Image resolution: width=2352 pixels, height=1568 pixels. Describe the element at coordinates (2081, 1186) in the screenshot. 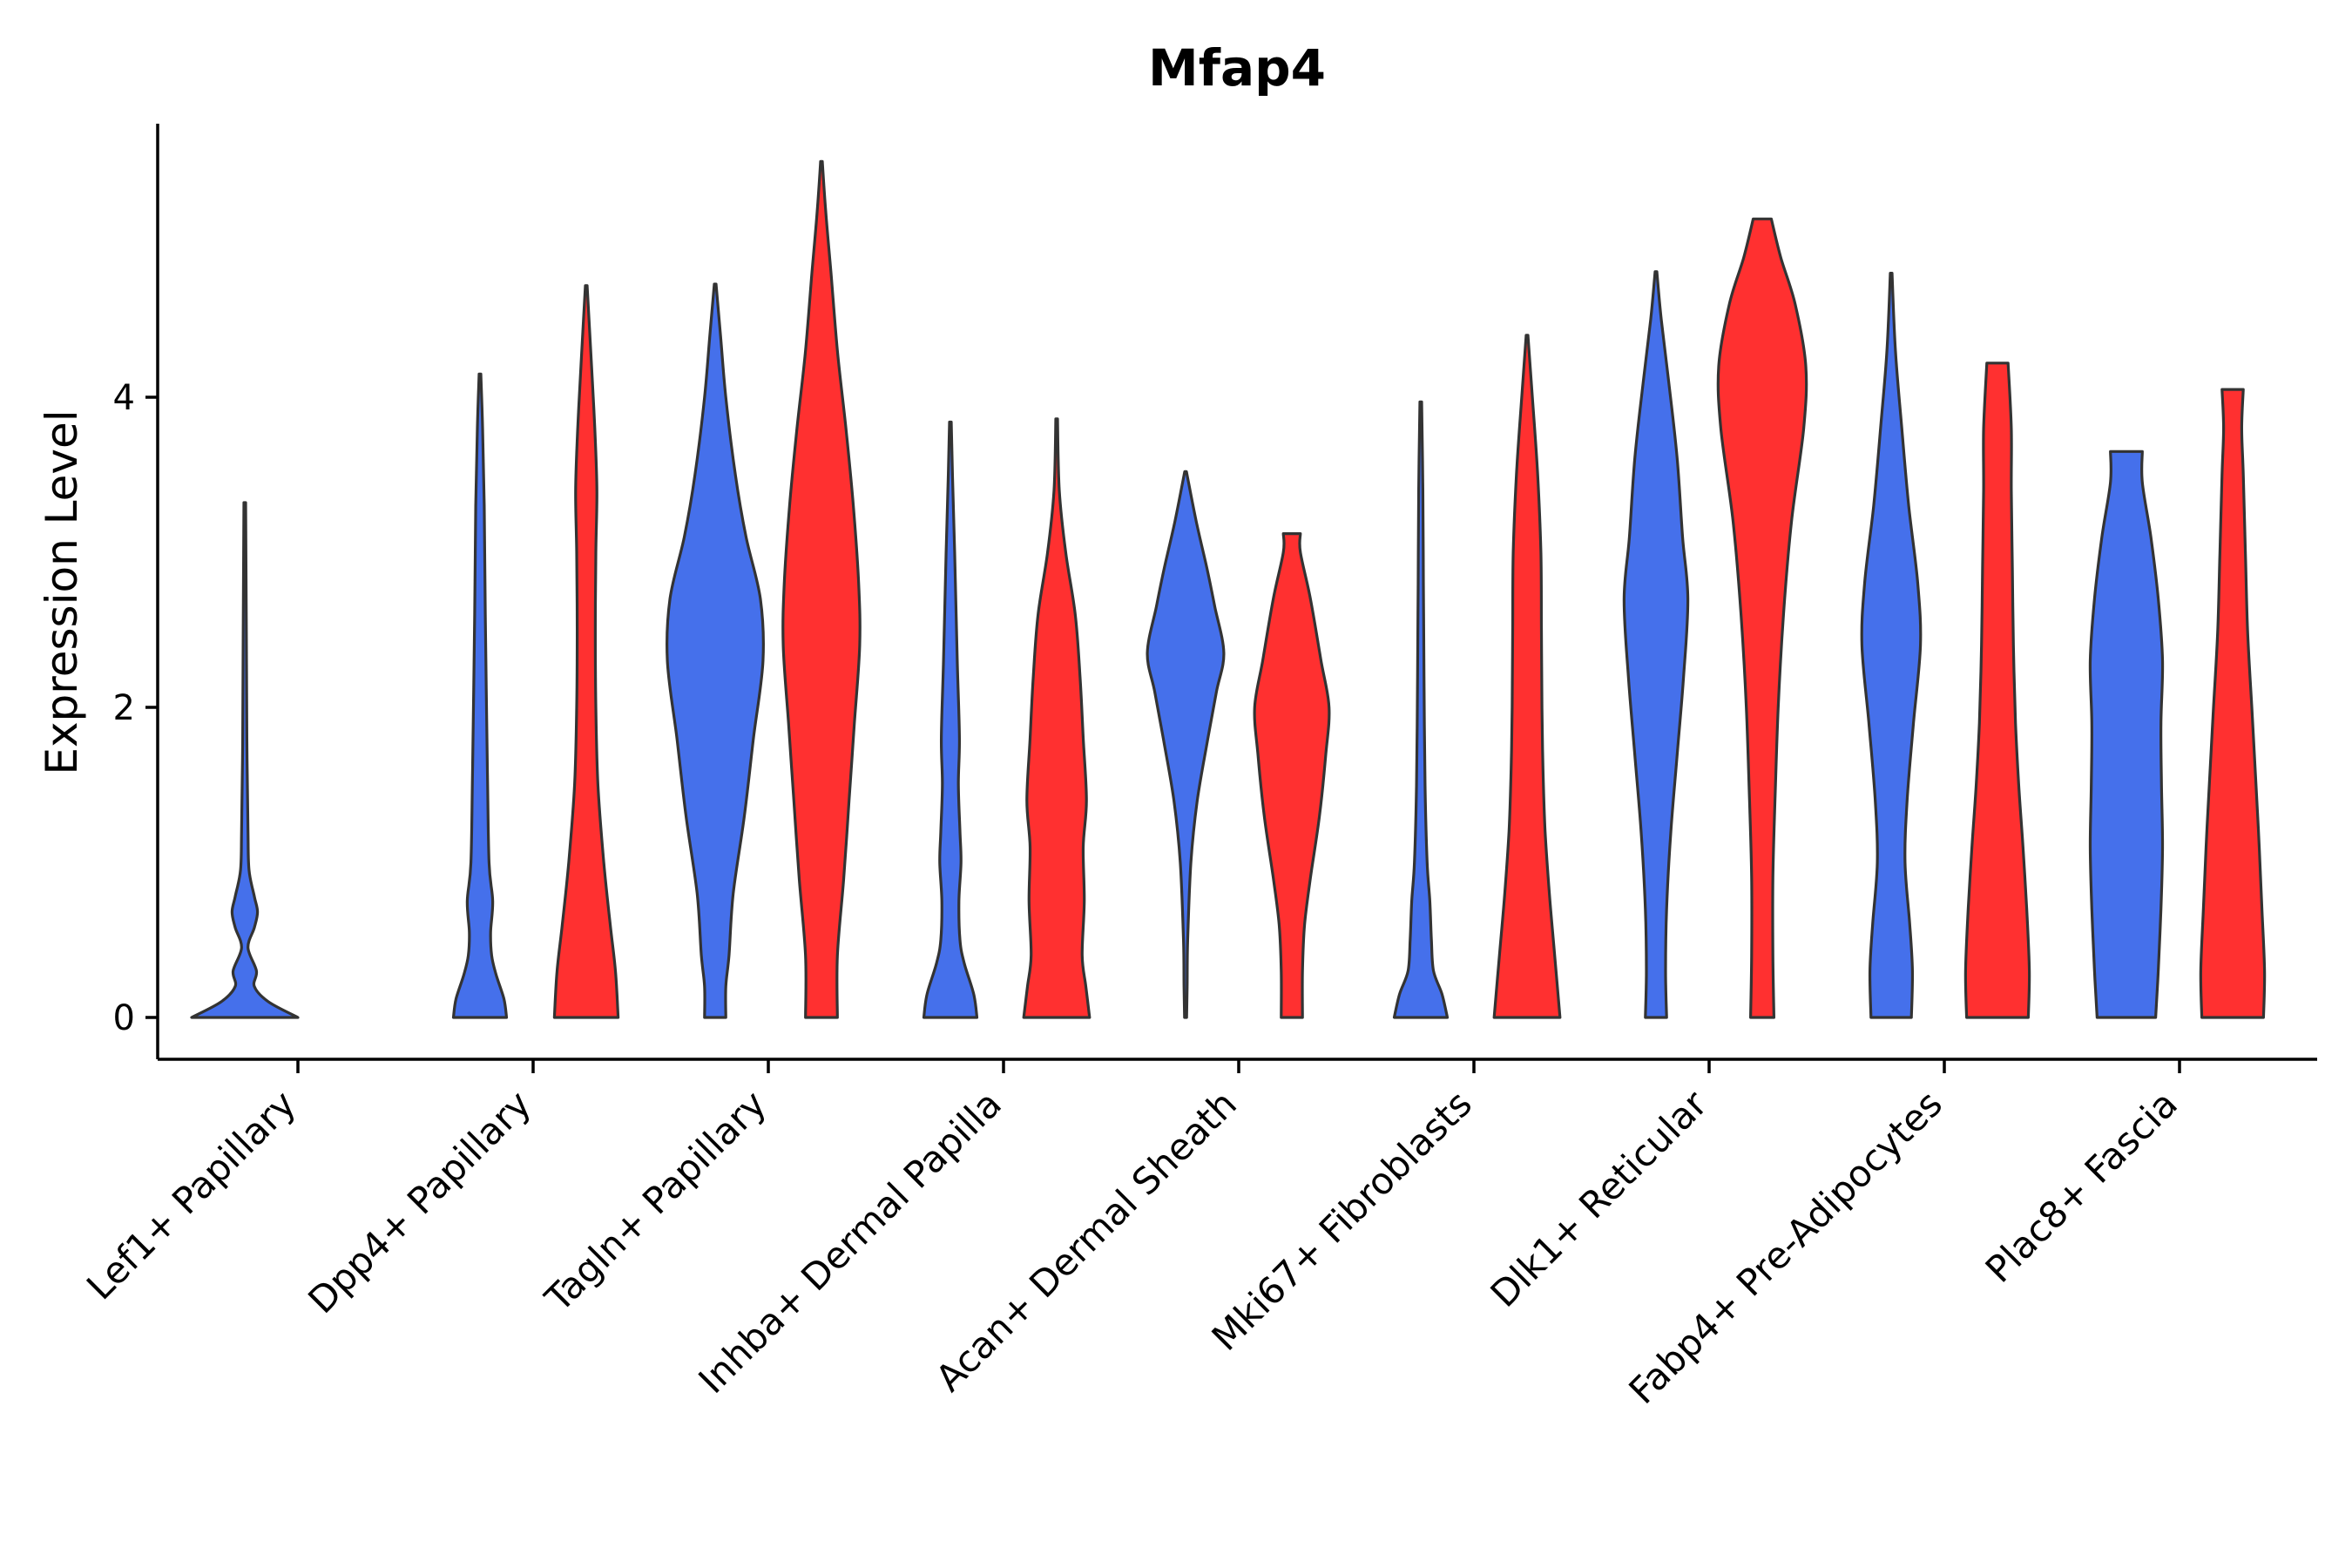

I see `x-category-label: Plac8+ Fascia` at that location.